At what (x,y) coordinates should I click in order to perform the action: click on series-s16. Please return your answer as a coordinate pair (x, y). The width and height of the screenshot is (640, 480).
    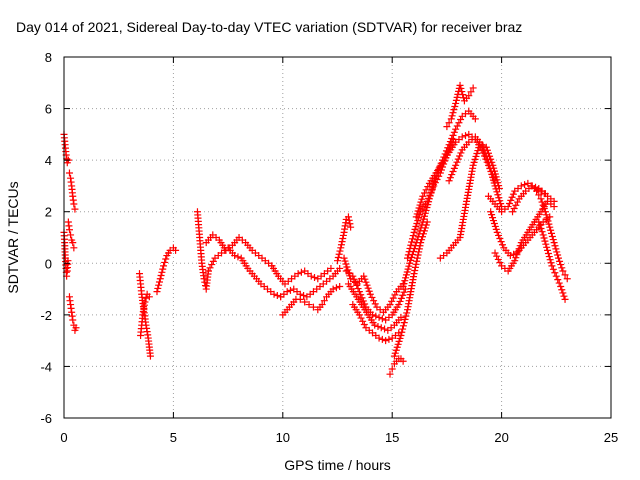
    Looking at the image, I should click on (373, 285).